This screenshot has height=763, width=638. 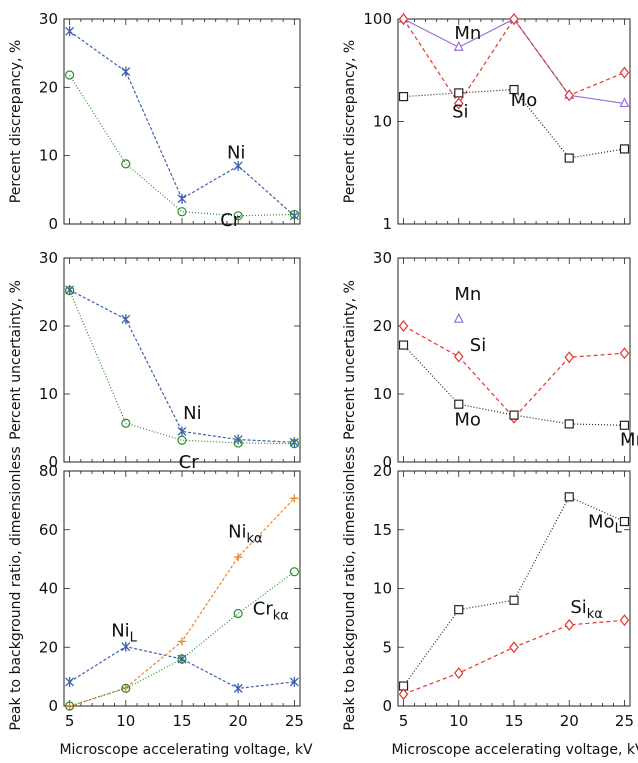 What do you see at coordinates (514, 591) in the screenshot?
I see `series-mo-l` at bounding box center [514, 591].